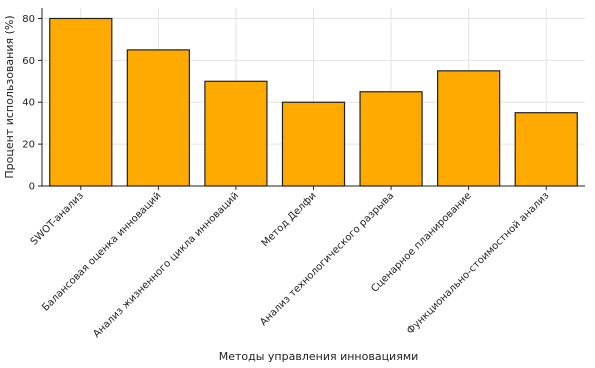  Describe the element at coordinates (57, 218) in the screenshot. I see `x-tick-label: SWOT-анализ` at that location.